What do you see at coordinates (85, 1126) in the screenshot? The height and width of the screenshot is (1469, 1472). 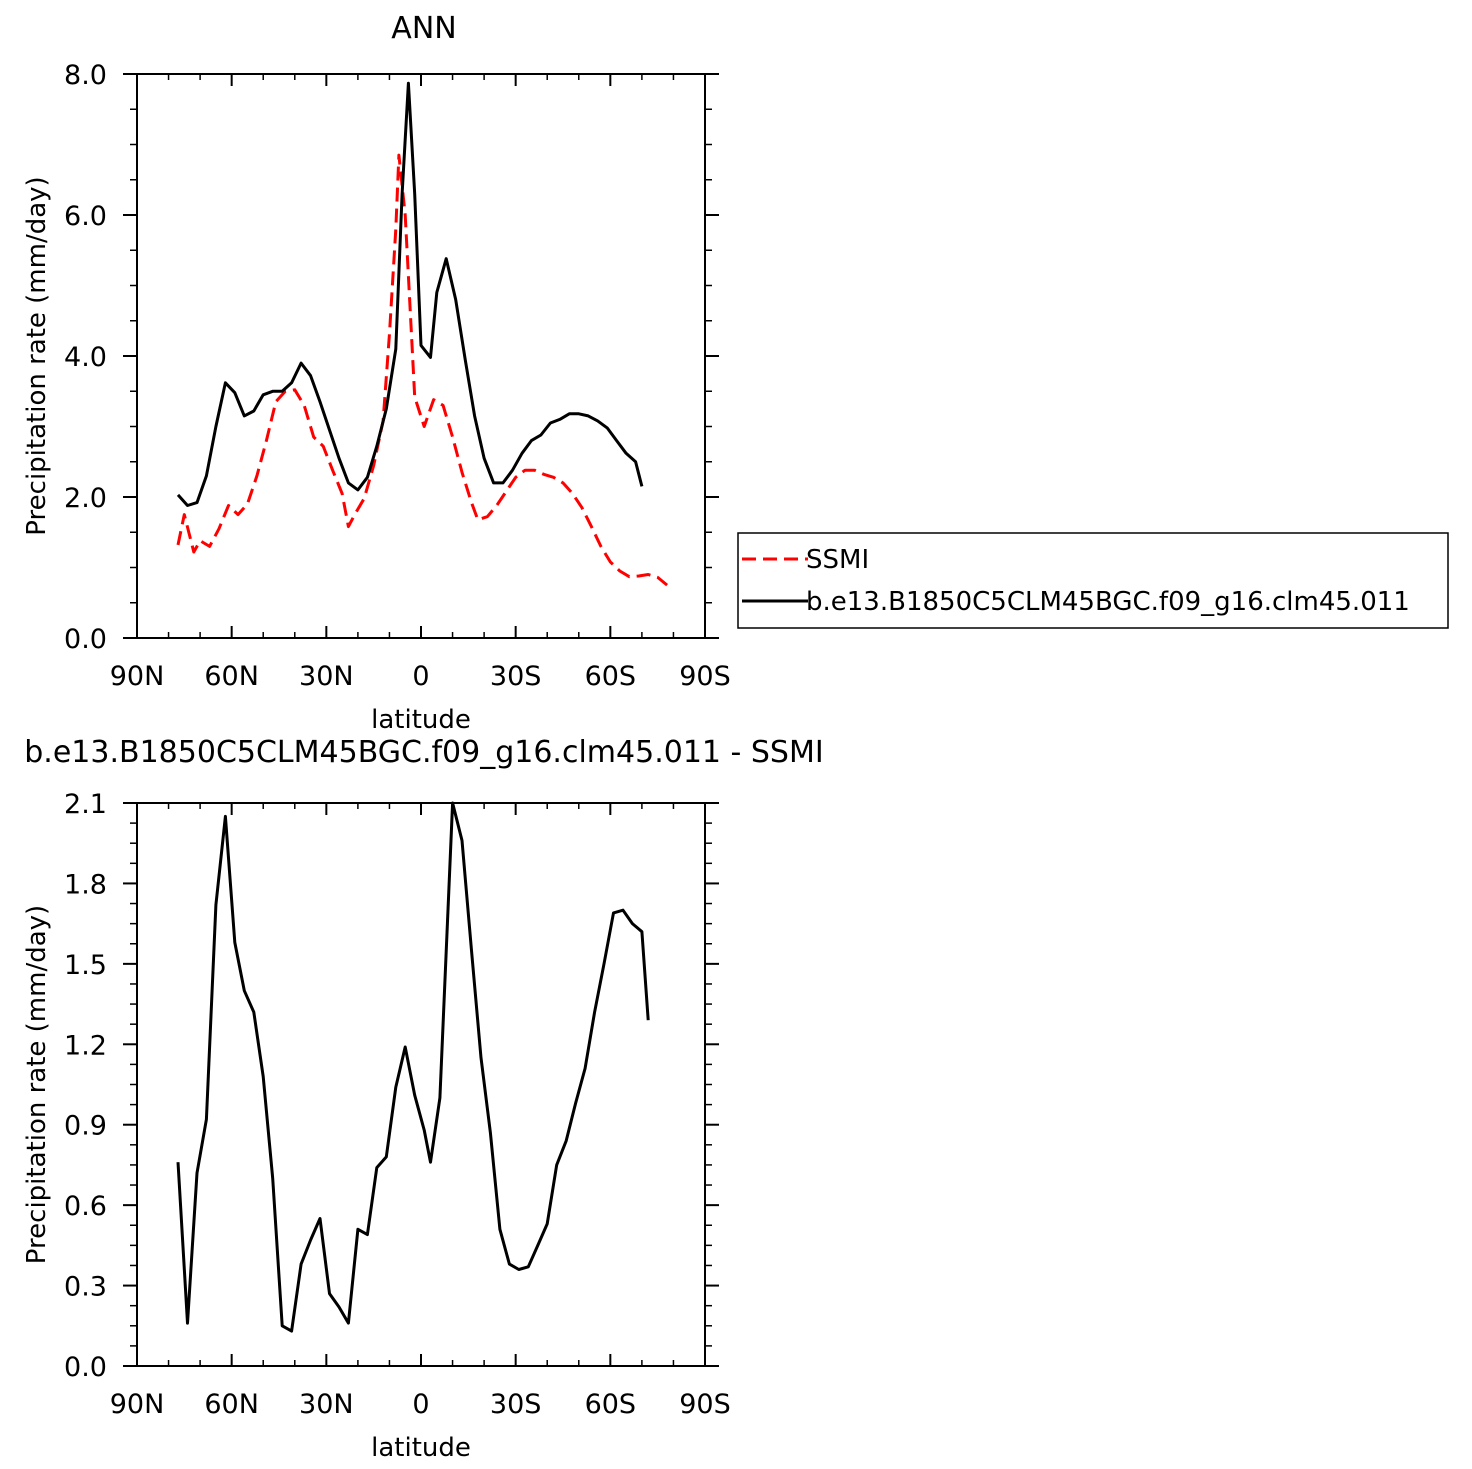 I see `y-tick-label: 0.9` at bounding box center [85, 1126].